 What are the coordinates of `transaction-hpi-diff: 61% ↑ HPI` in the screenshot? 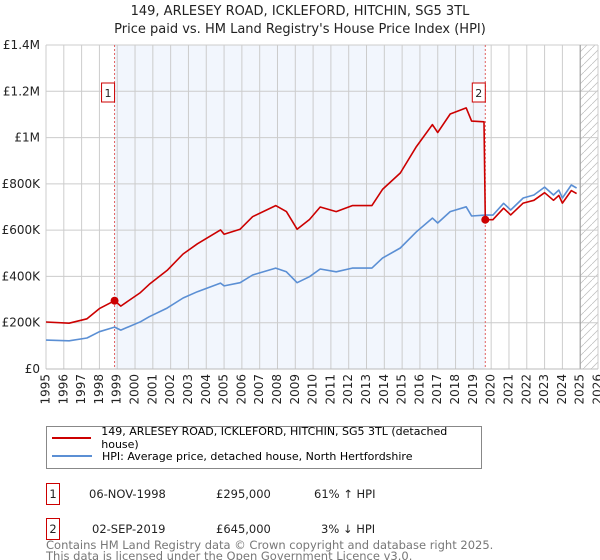 It's located at (345, 494).